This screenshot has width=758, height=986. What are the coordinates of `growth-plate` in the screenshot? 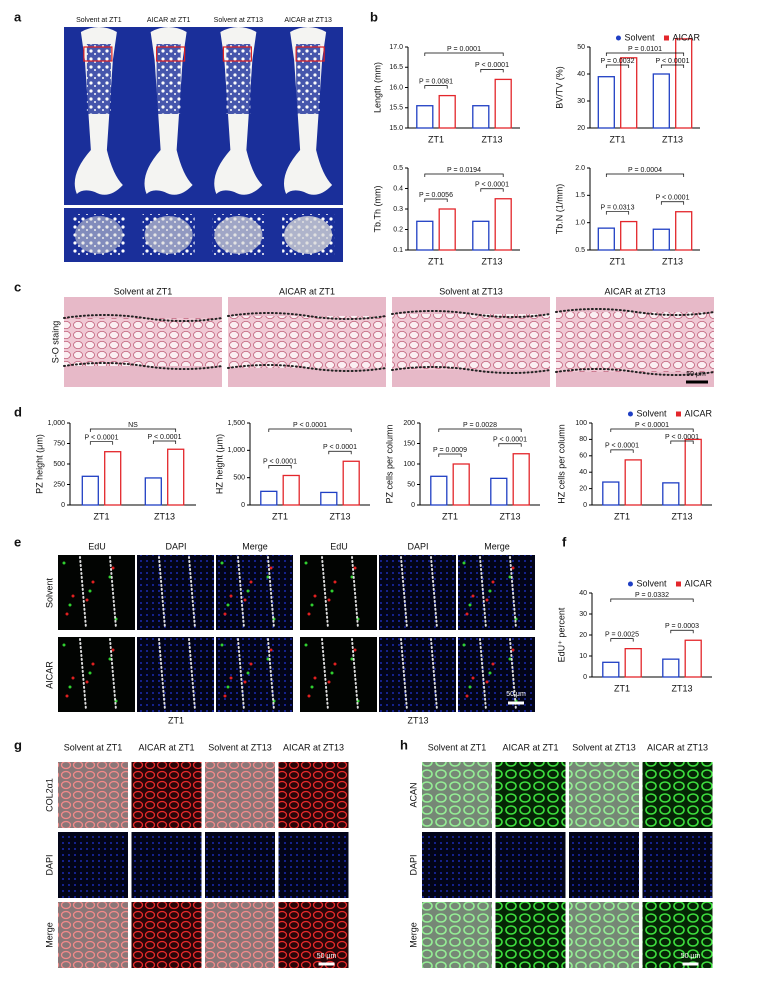 It's located at (635, 342).